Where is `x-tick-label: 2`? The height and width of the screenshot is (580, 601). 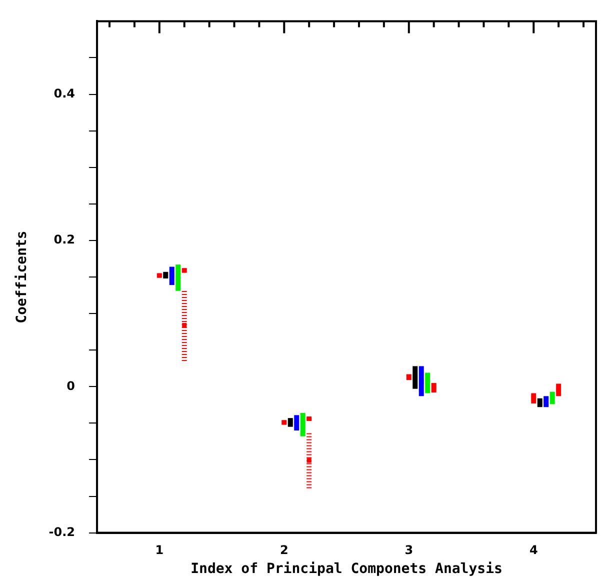 x-tick-label: 2 is located at coordinates (284, 550).